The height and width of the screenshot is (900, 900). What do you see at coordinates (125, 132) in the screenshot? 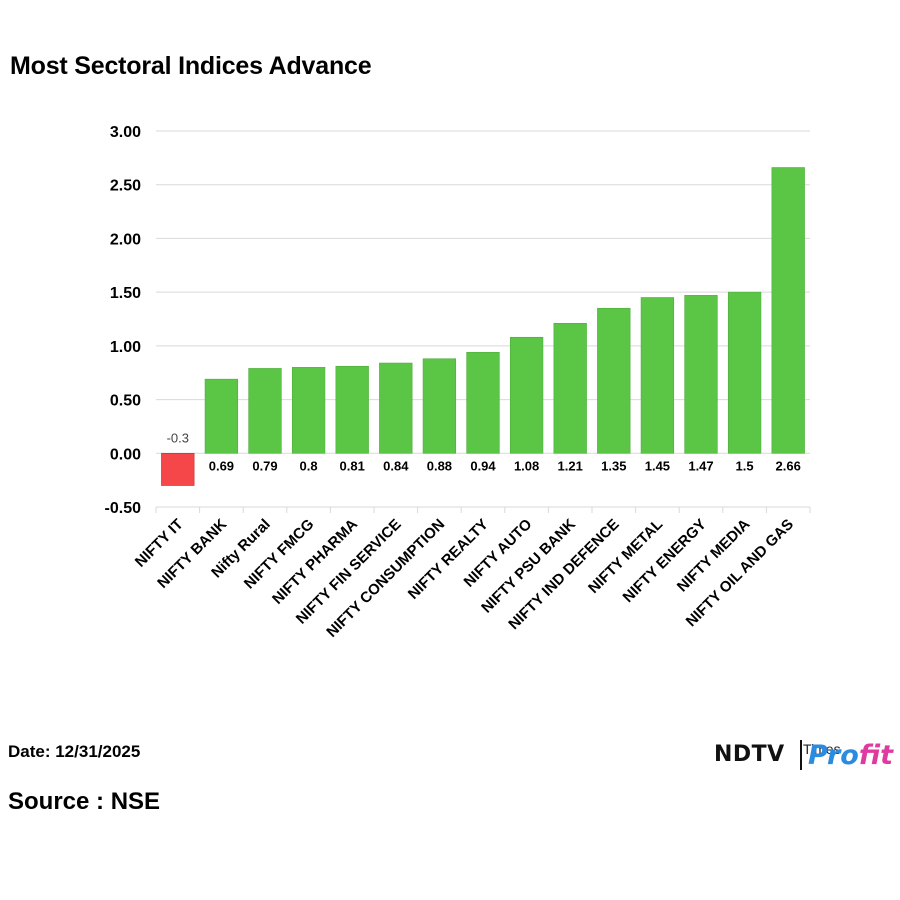
I see `y-tick-label: 3.00` at bounding box center [125, 132].